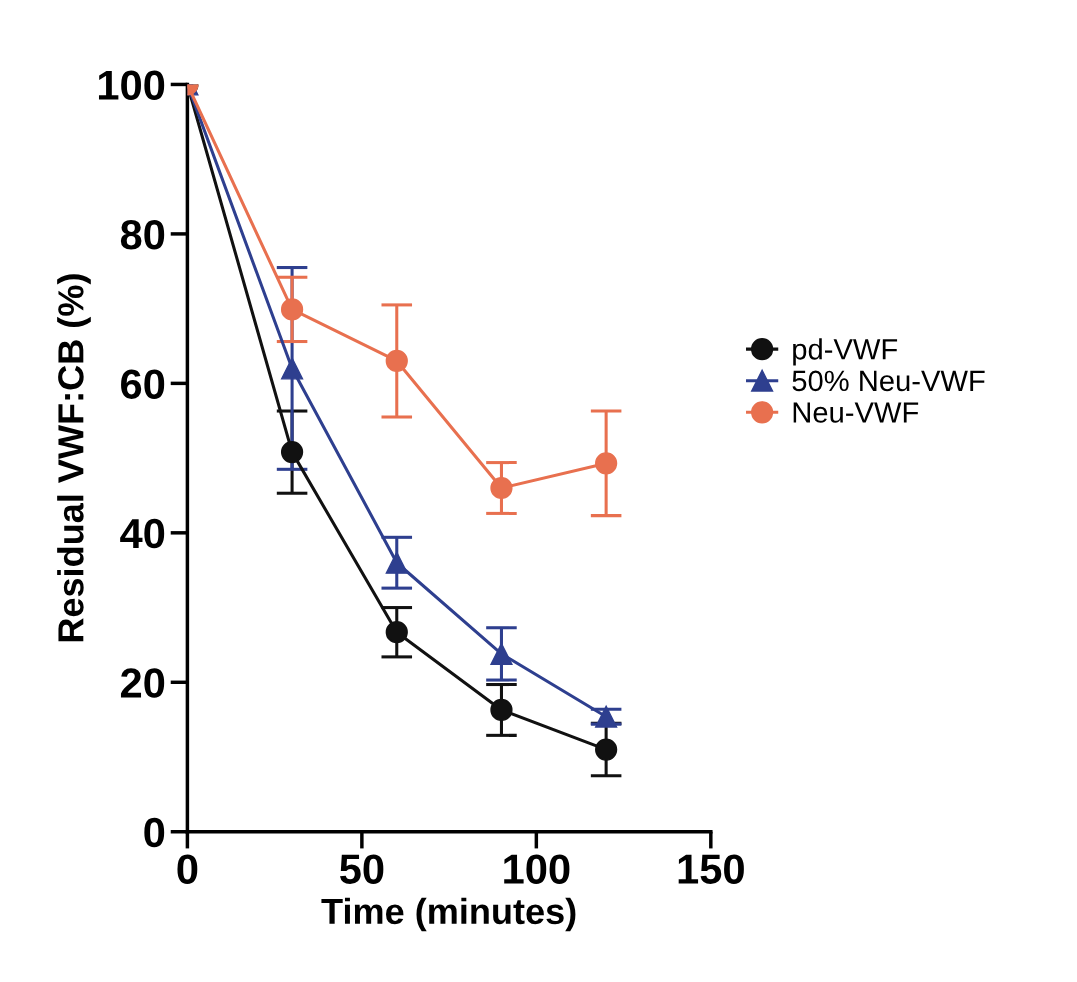 The image size is (1077, 982). I want to click on x-tick-label: 100, so click(537, 869).